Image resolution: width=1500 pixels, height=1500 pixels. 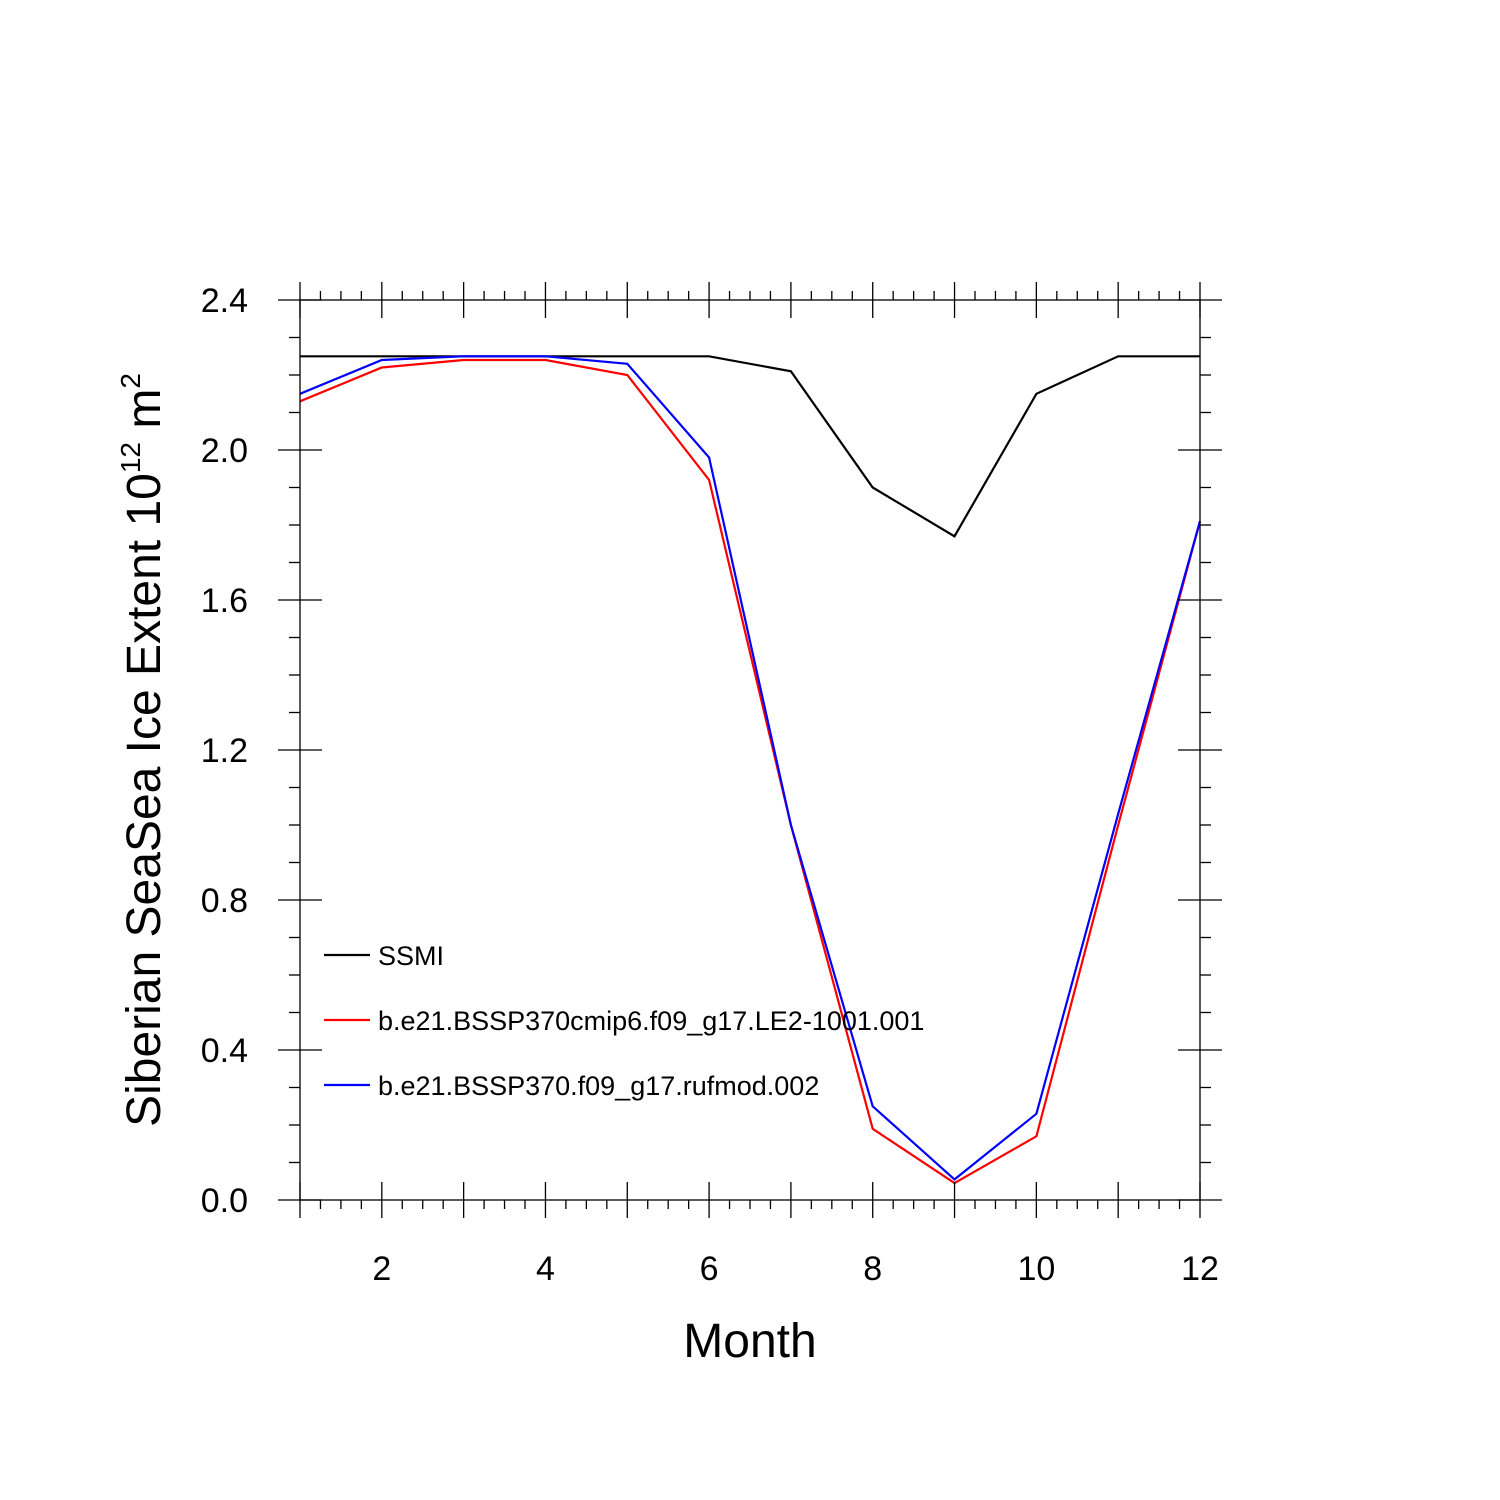 I want to click on x-tick-label: 12, so click(x=1200, y=1269).